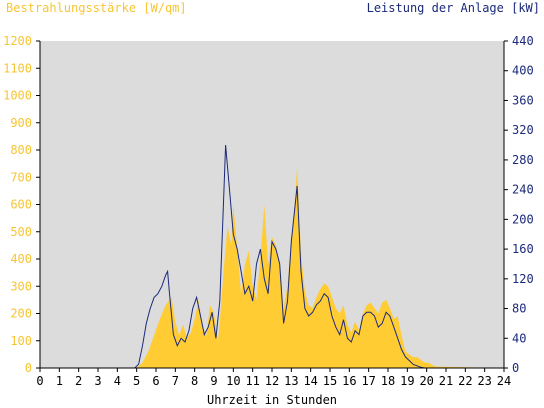 The width and height of the screenshot is (544, 408). What do you see at coordinates (519, 338) in the screenshot?
I see `right-tick-label: 40` at bounding box center [519, 338].